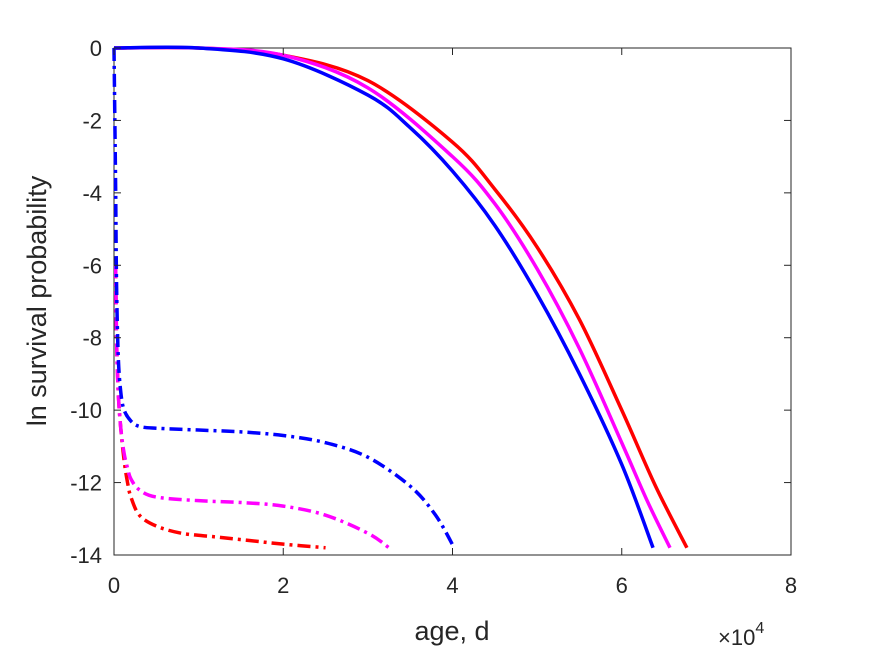 This screenshot has width=875, height=656. What do you see at coordinates (37, 300) in the screenshot?
I see `y-axis-label: ln survival probability` at bounding box center [37, 300].